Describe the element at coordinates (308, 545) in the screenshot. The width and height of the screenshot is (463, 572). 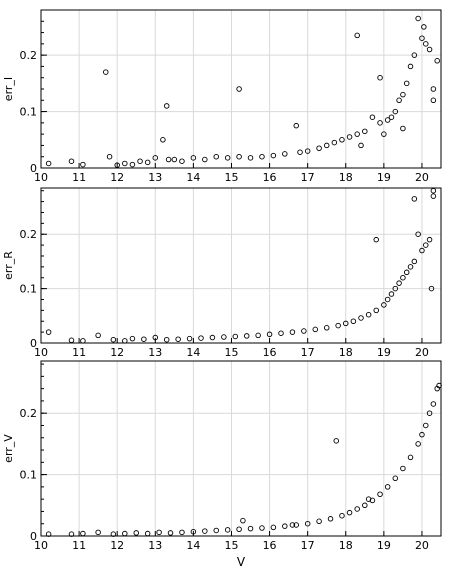
I see `x-tick-label: 17` at that location.